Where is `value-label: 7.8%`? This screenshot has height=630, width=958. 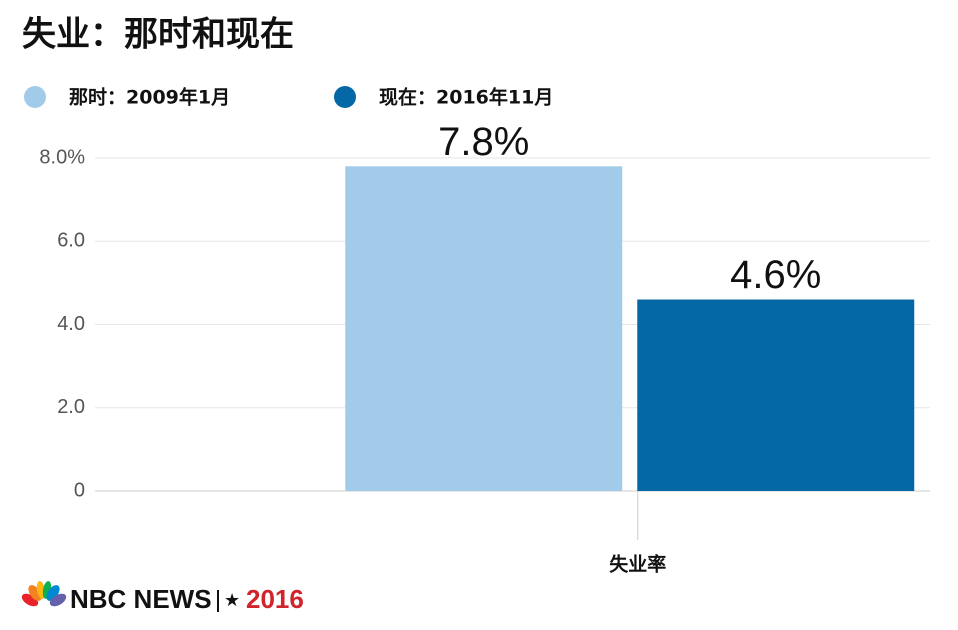 value-label: 7.8% is located at coordinates (483, 142).